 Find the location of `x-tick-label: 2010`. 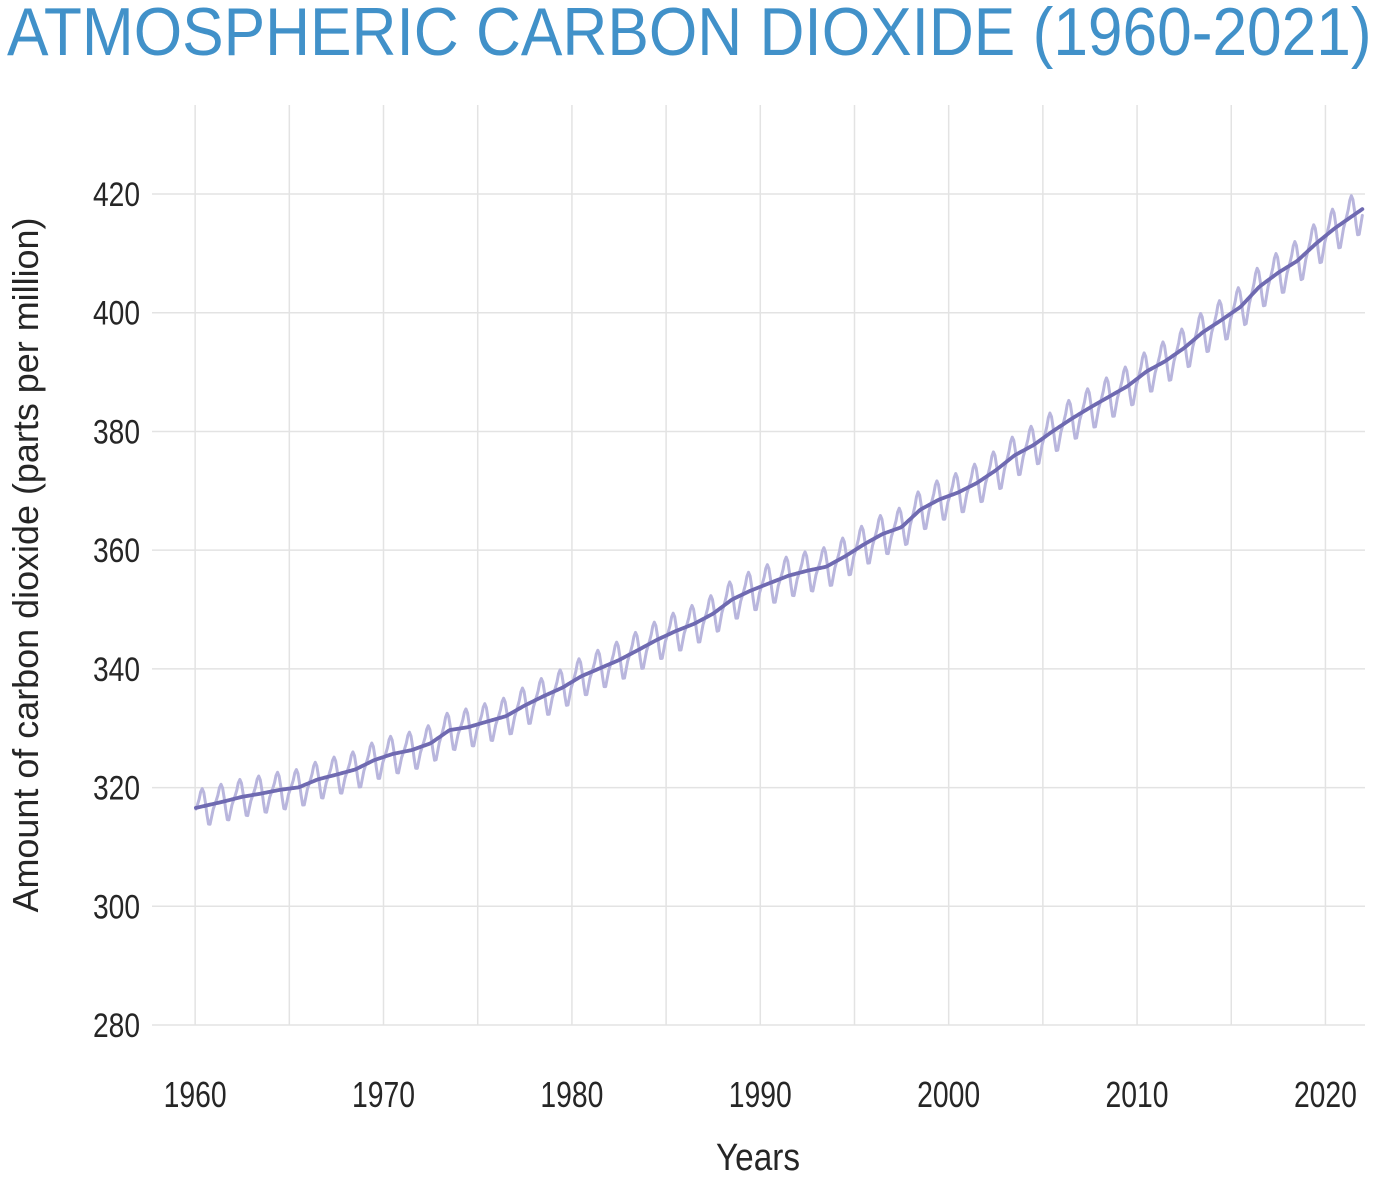

x-tick-label: 2010 is located at coordinates (1137, 1094).